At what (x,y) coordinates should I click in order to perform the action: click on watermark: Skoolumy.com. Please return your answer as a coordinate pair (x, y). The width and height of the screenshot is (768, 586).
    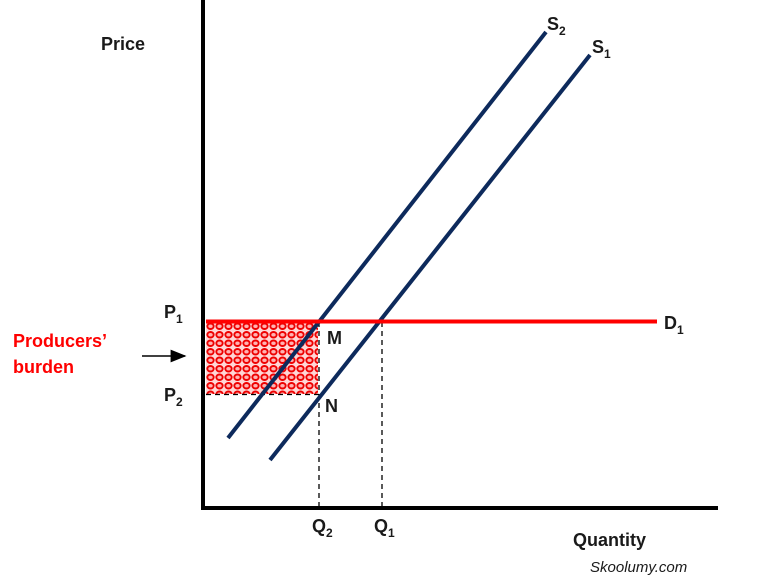
    Looking at the image, I should click on (638, 567).